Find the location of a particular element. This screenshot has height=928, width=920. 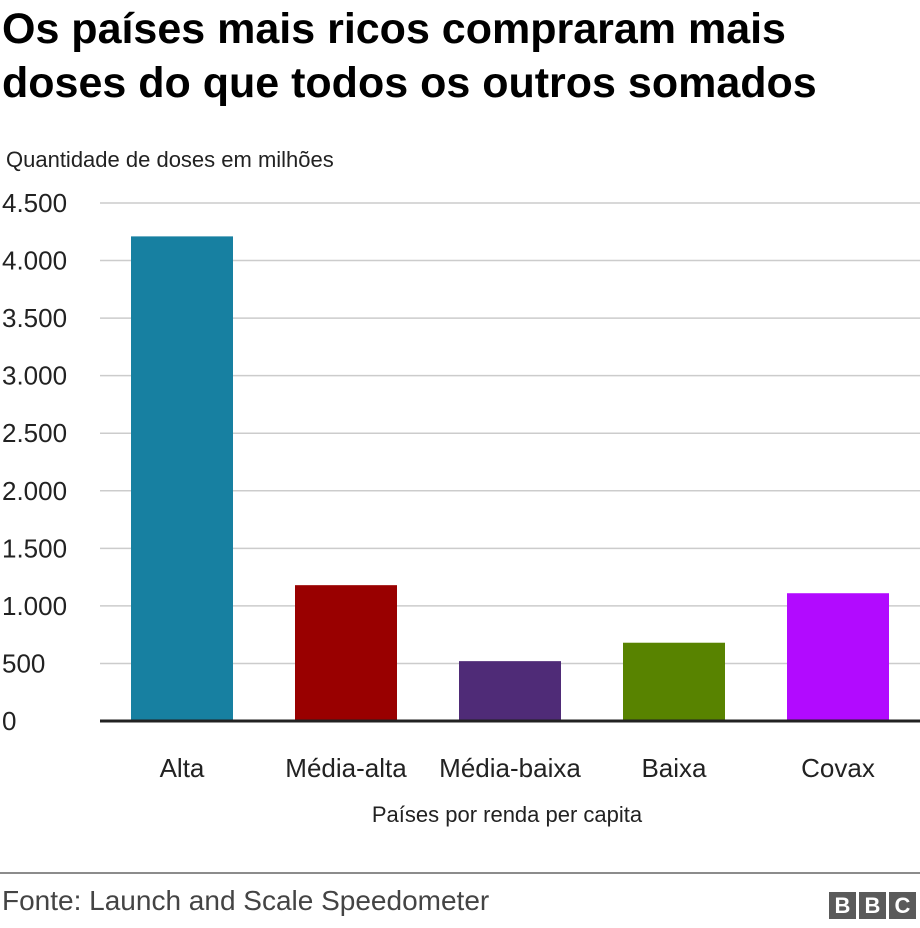

x-axis-ticks: Alta Média-alta Média-baixa Baixa Covax is located at coordinates (517, 768).